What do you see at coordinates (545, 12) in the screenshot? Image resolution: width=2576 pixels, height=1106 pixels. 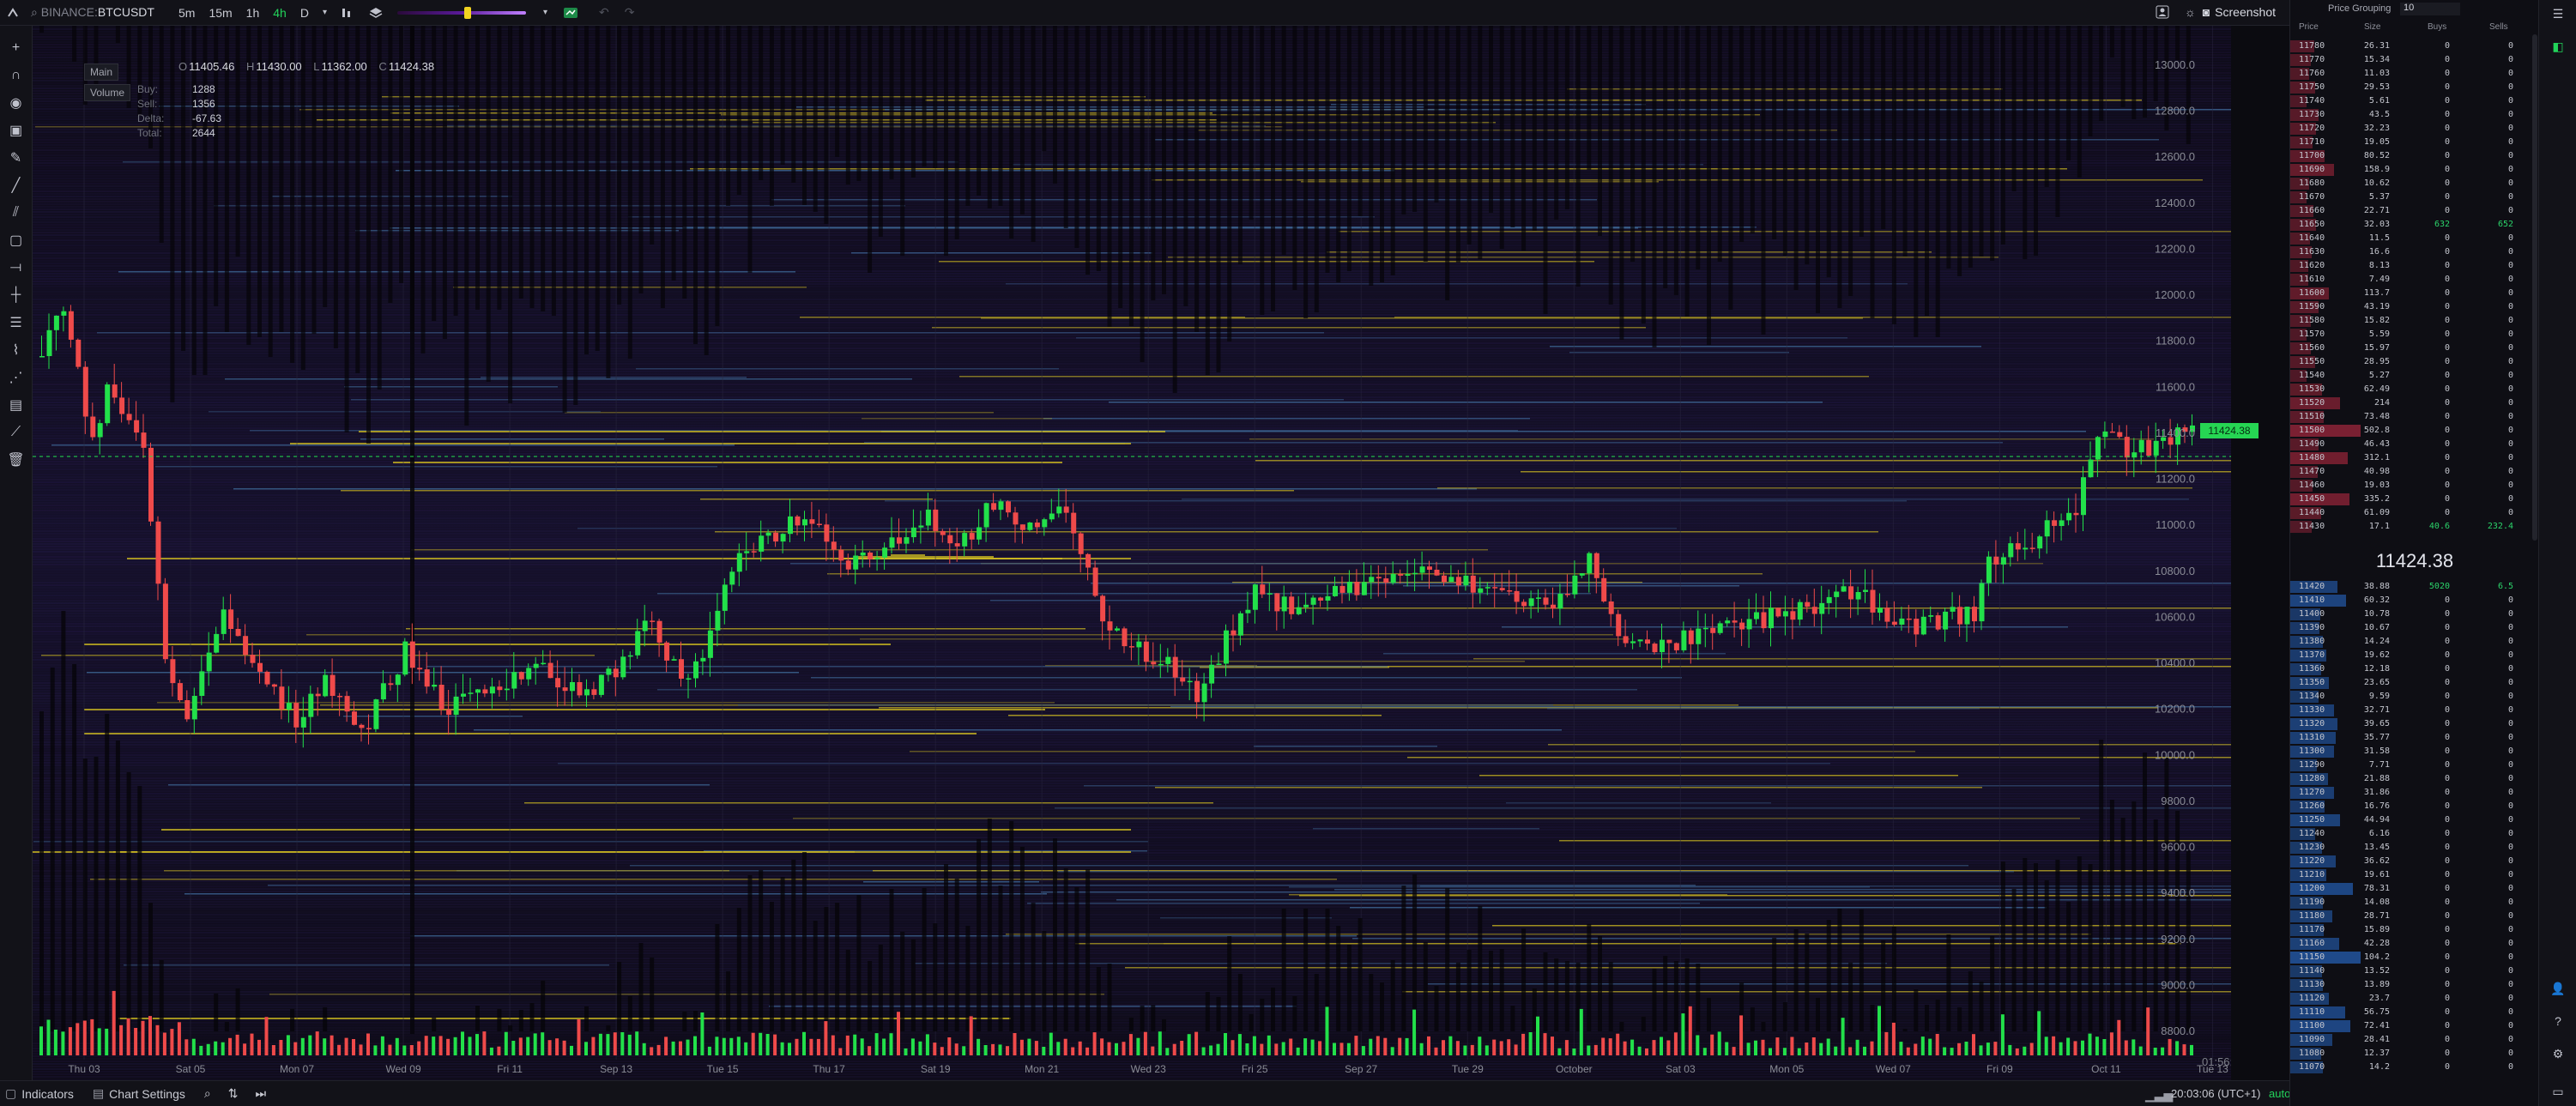 I see `chevron-down-icon: ▾` at bounding box center [545, 12].